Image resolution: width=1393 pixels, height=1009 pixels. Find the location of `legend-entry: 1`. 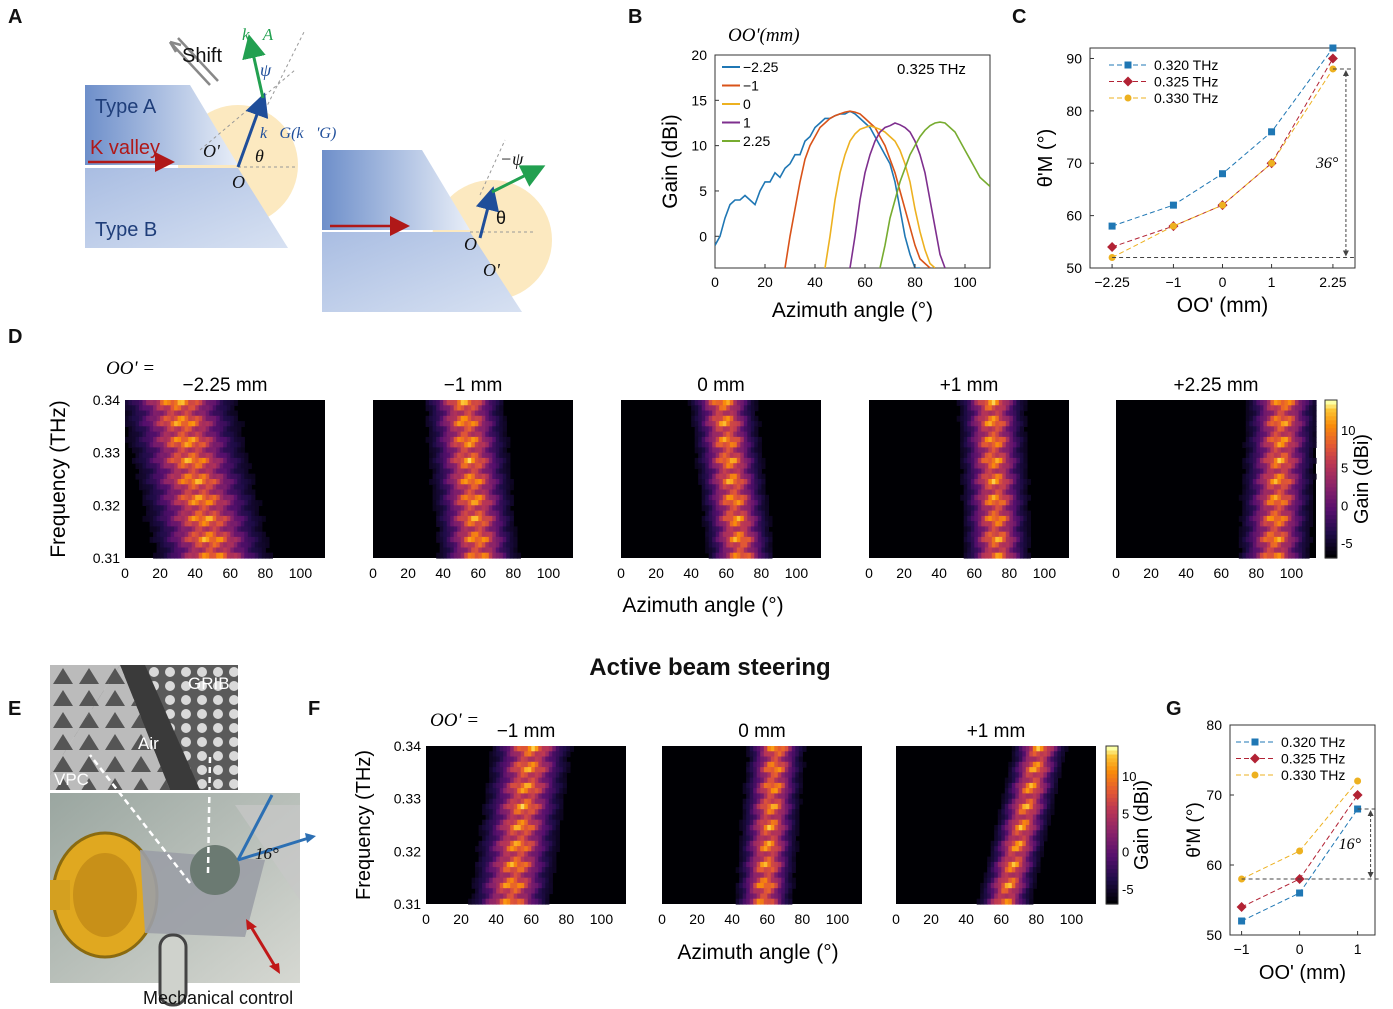

legend-entry: 1 is located at coordinates (747, 123).